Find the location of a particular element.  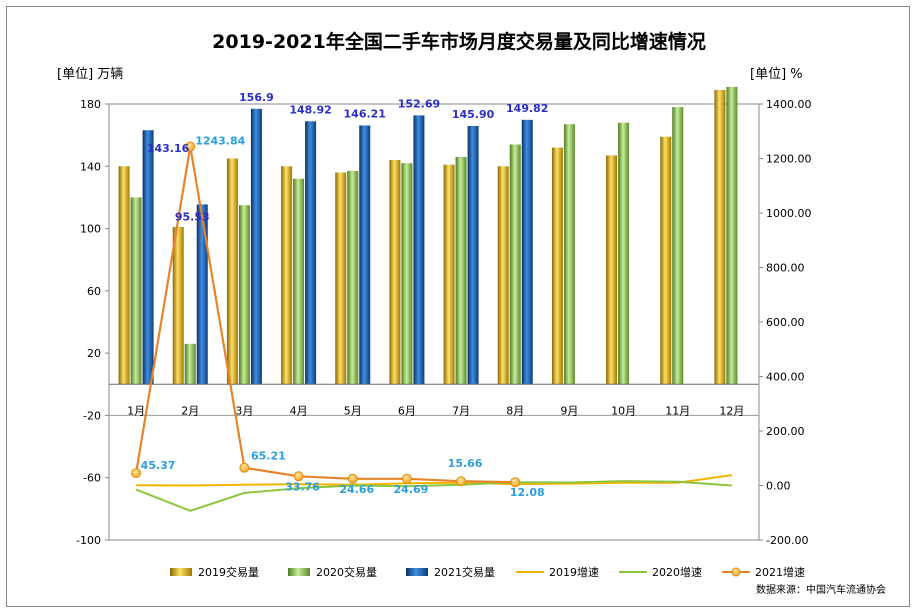

legend: 2019交易量 2020交易量 2021交易量 2019增速 2020增速 2021增速 is located at coordinates (487, 572).